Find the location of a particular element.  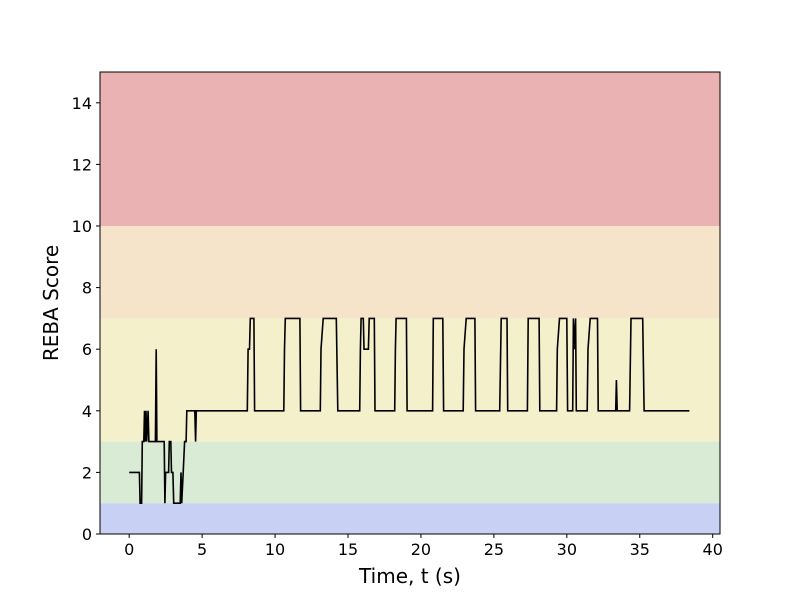

y-tick-label: 10 is located at coordinates (82, 226).